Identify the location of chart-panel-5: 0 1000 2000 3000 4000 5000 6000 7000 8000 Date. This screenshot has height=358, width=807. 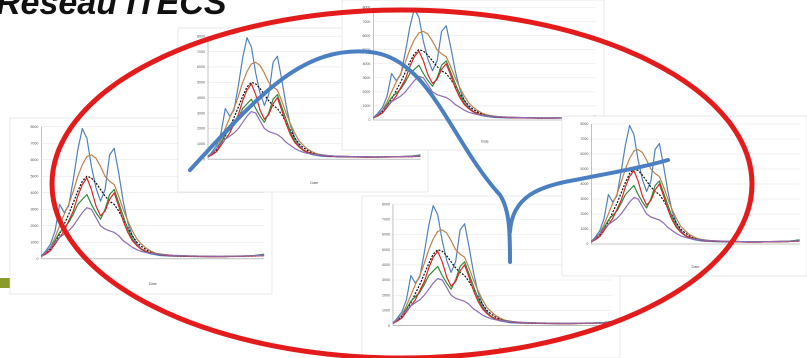
(684, 196).